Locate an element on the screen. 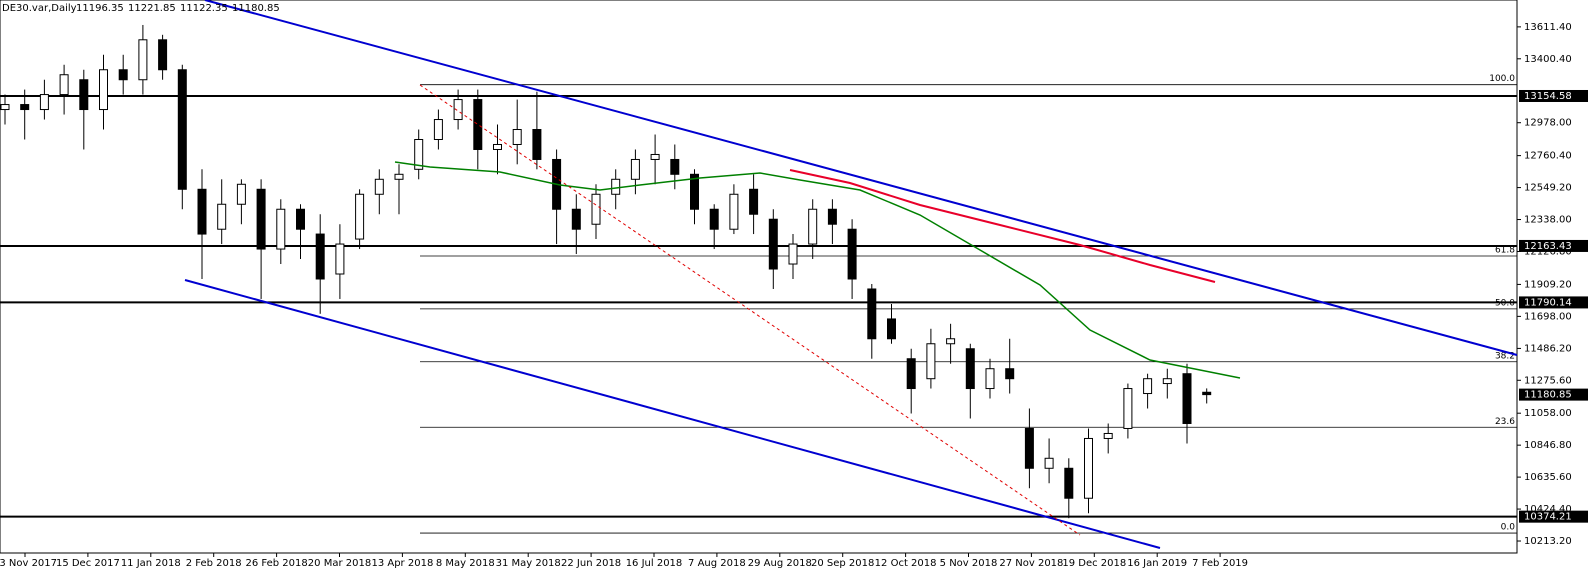 The height and width of the screenshot is (573, 1588). x-tick-label: 16 Jul 2018 is located at coordinates (654, 563).